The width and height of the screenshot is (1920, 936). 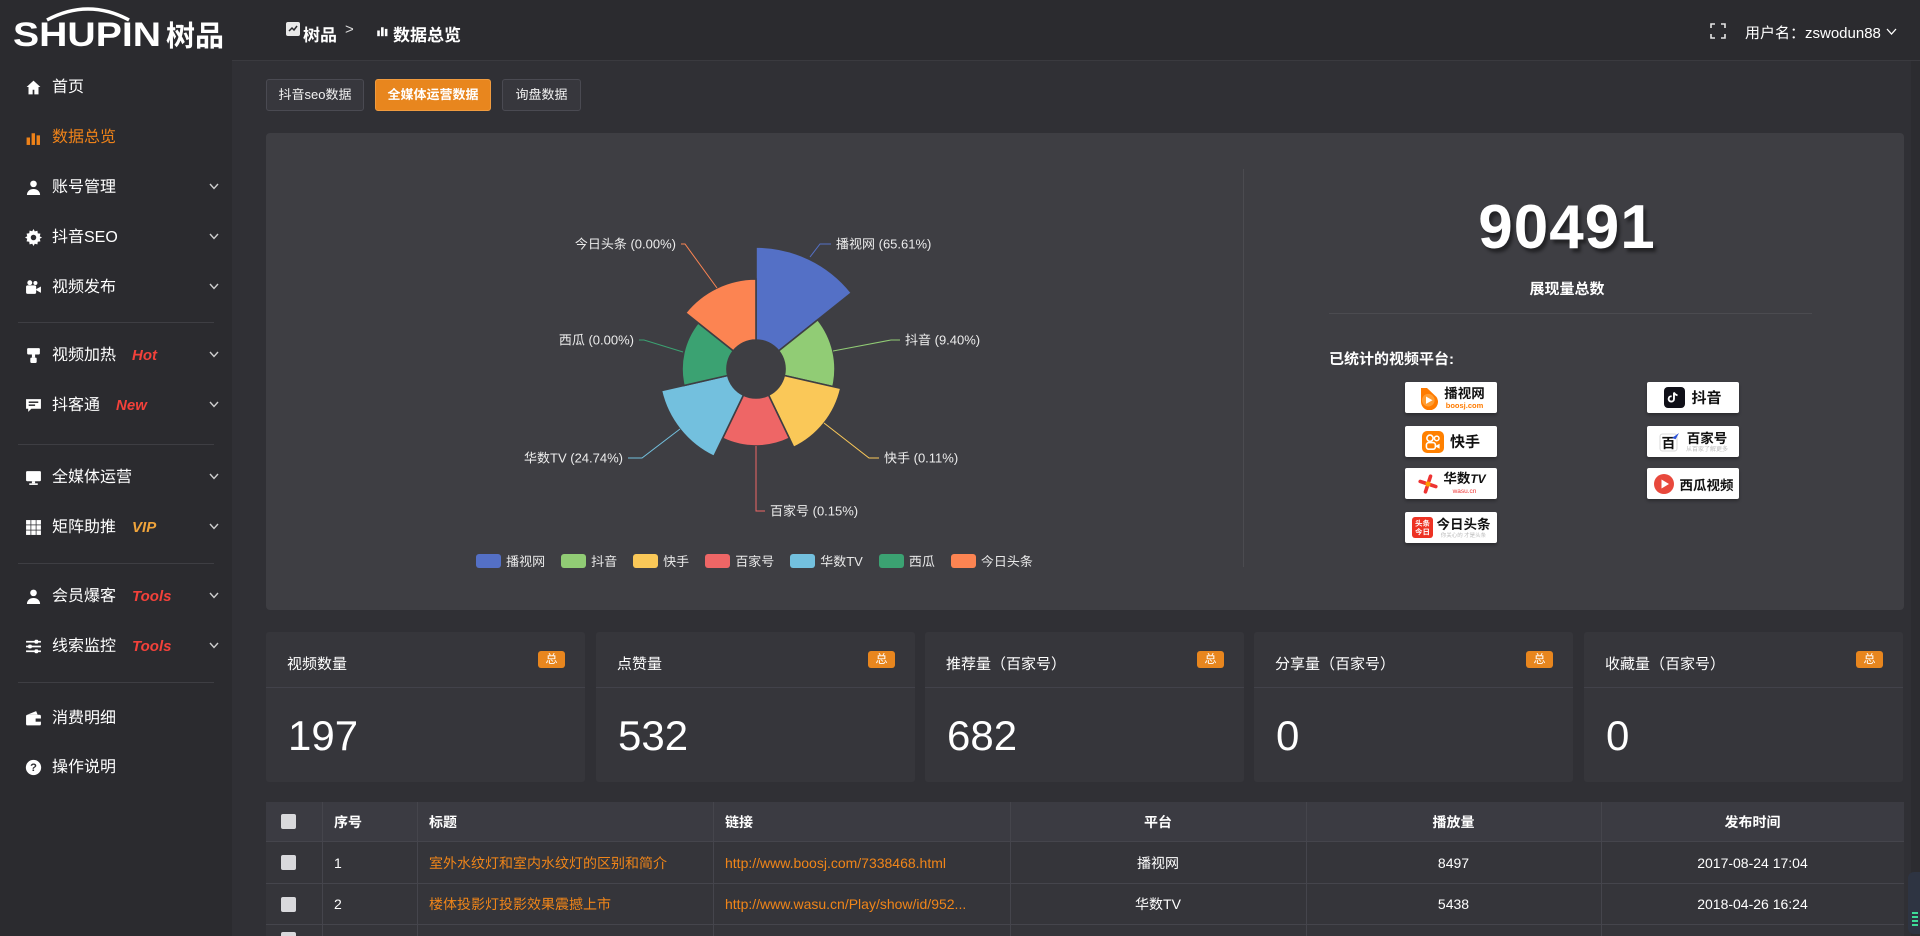 I want to click on svg-text: 快手 (0.11%), so click(x=921, y=458).